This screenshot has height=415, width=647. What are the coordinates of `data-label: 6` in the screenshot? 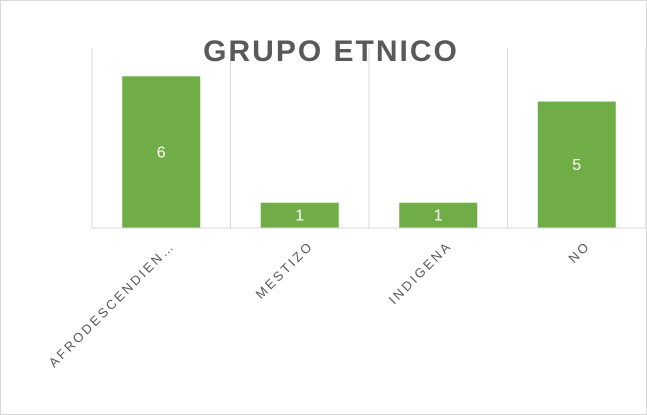 It's located at (161, 152).